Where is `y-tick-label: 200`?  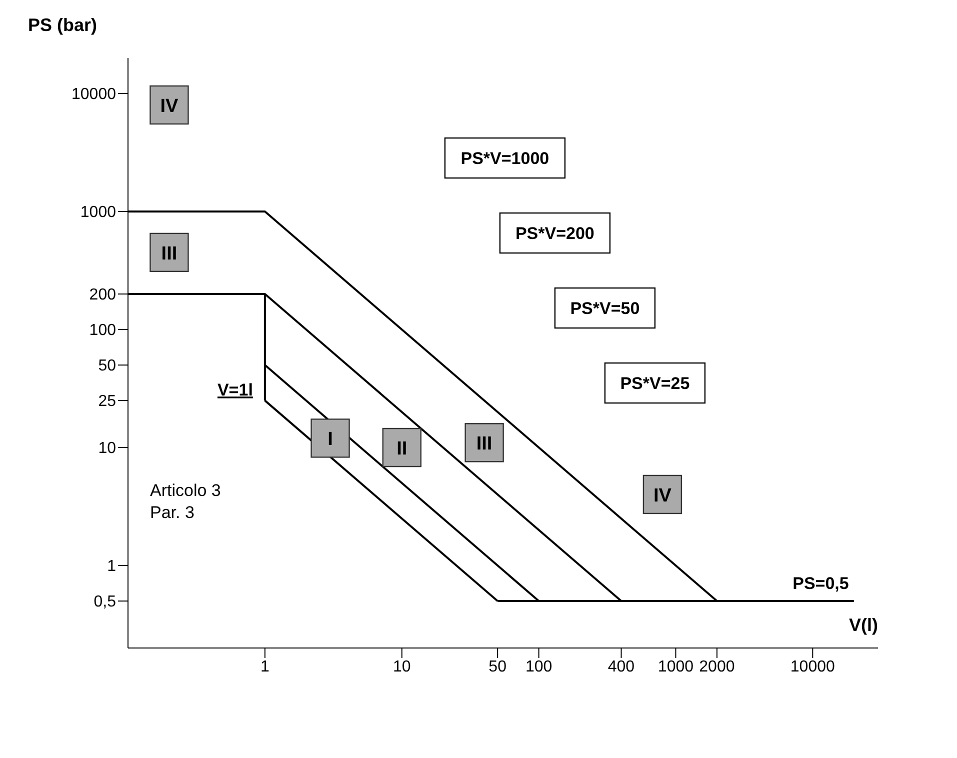 y-tick-label: 200 is located at coordinates (102, 295).